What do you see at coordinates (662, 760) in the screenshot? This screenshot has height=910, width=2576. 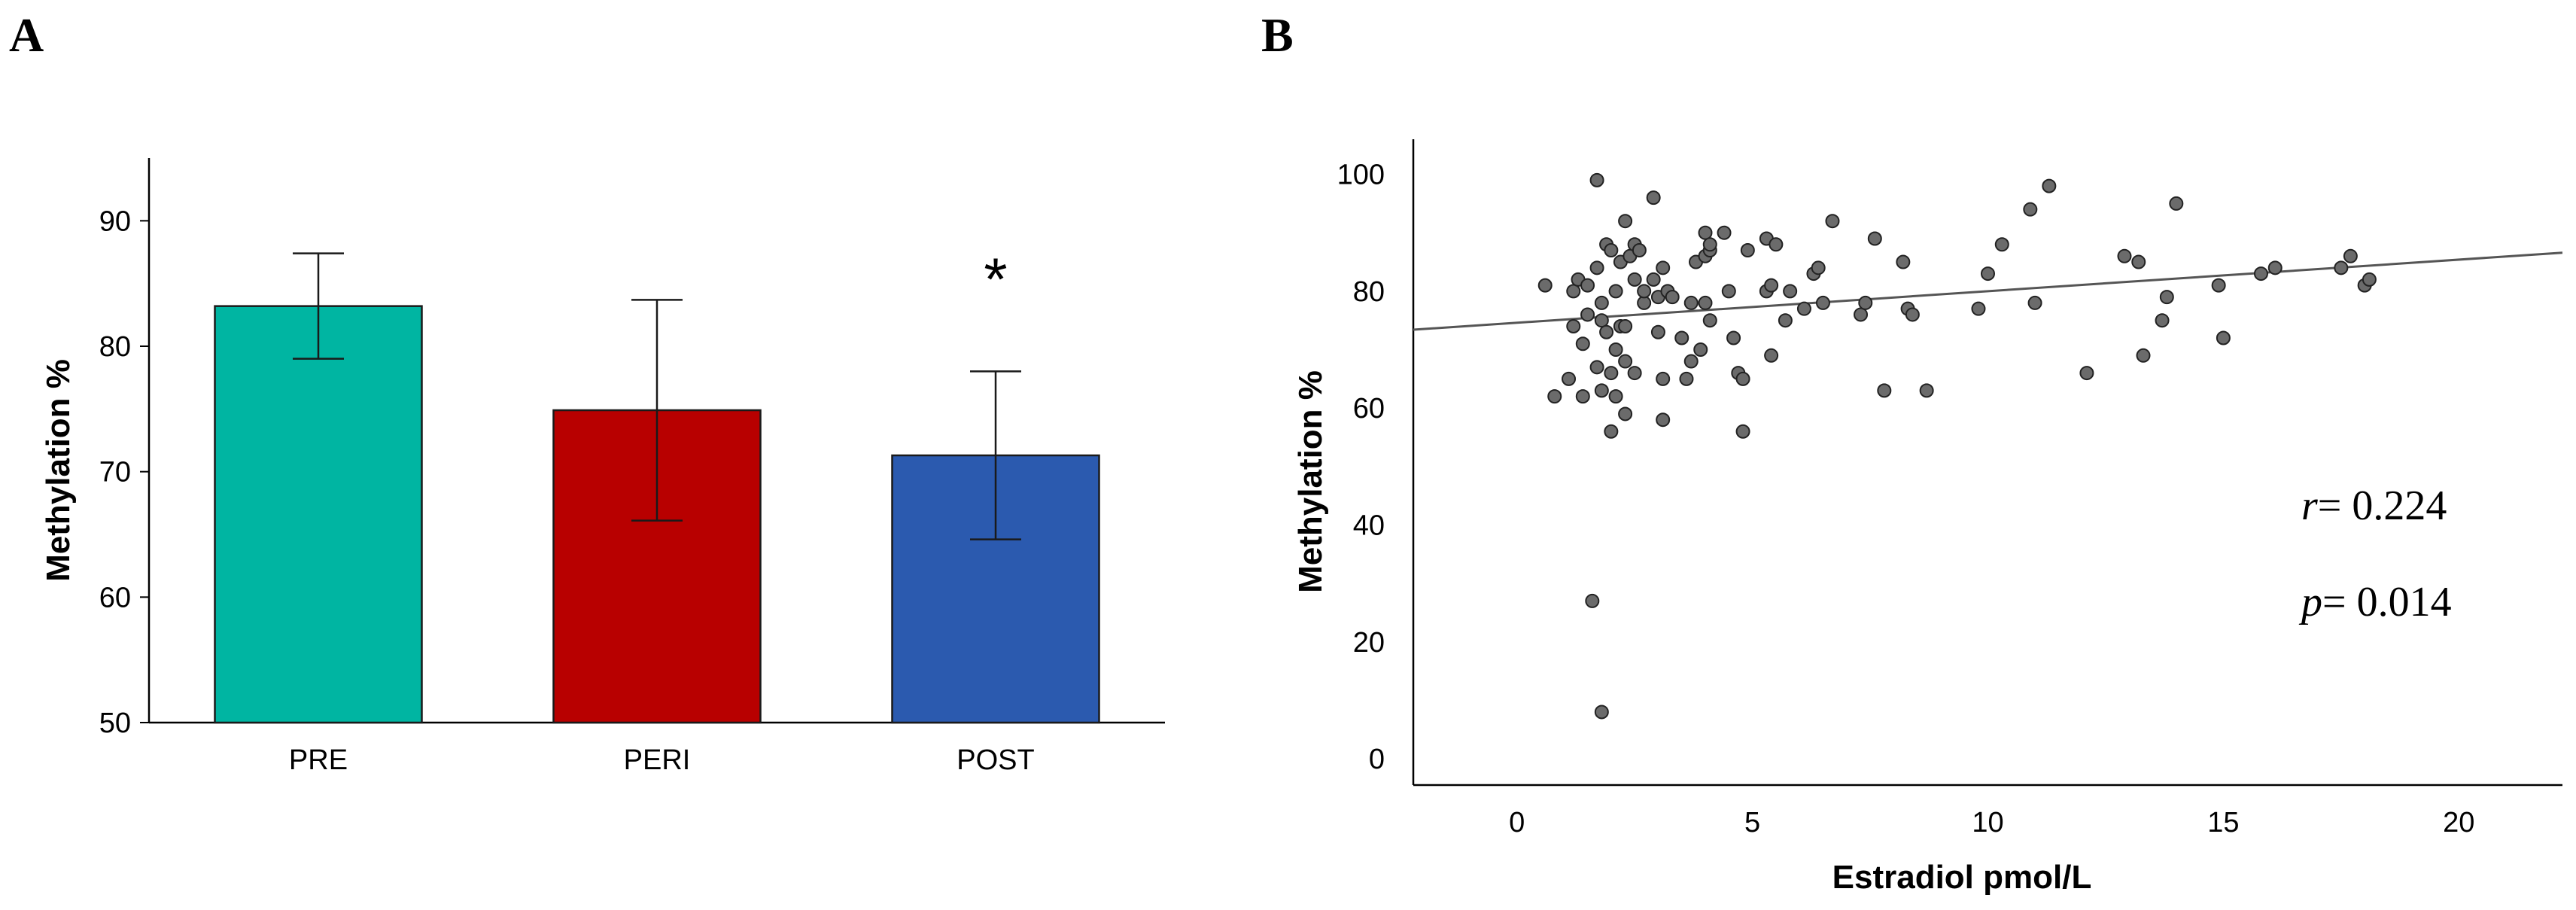 I see `bar-chart-category-labels: PRE PERI POST` at bounding box center [662, 760].